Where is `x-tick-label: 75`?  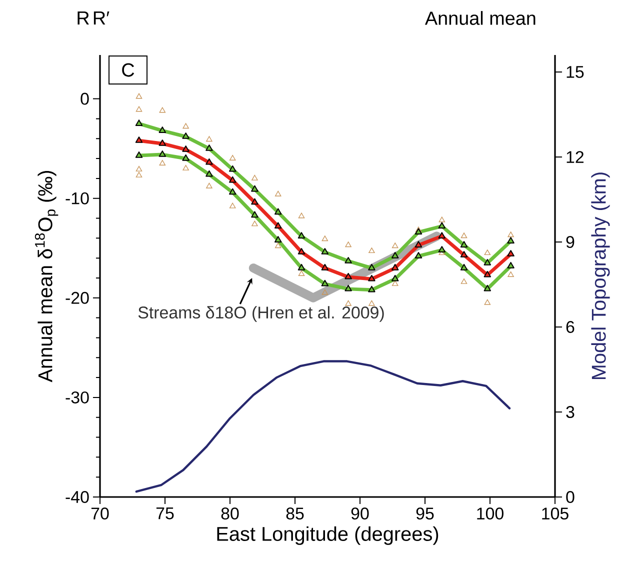
x-tick-label: 75 is located at coordinates (165, 514).